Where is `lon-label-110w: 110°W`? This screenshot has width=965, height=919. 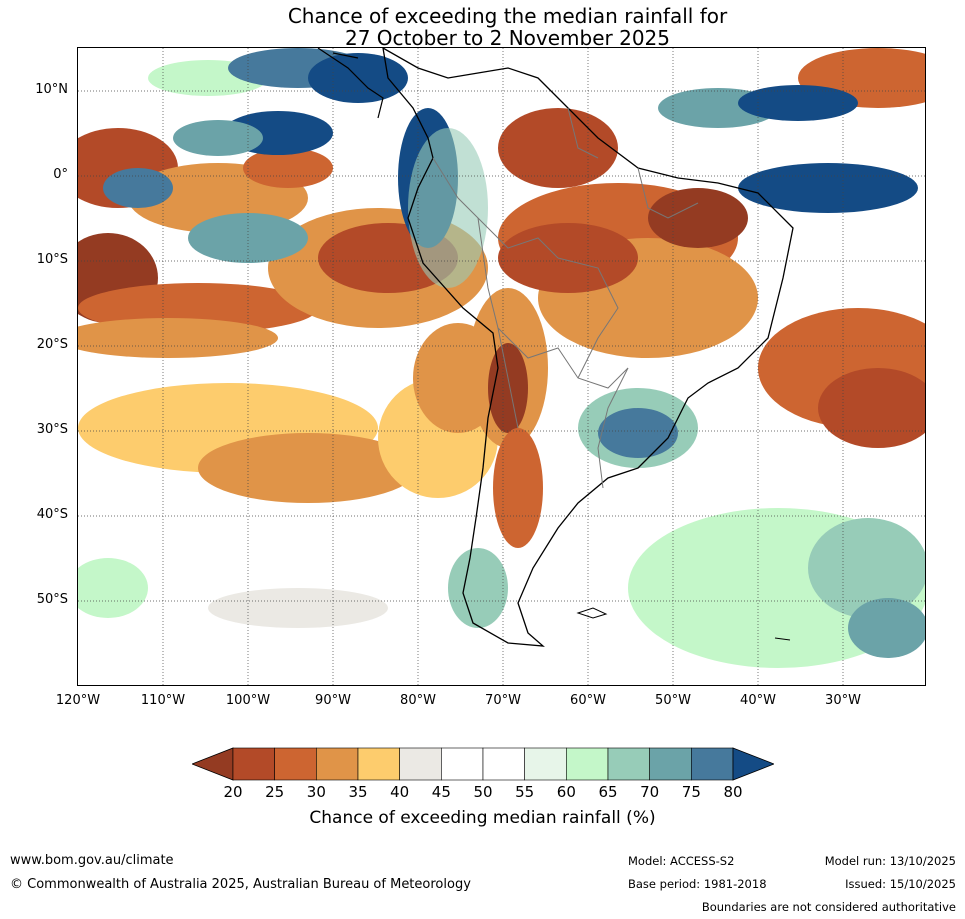 lon-label-110w: 110°W is located at coordinates (163, 700).